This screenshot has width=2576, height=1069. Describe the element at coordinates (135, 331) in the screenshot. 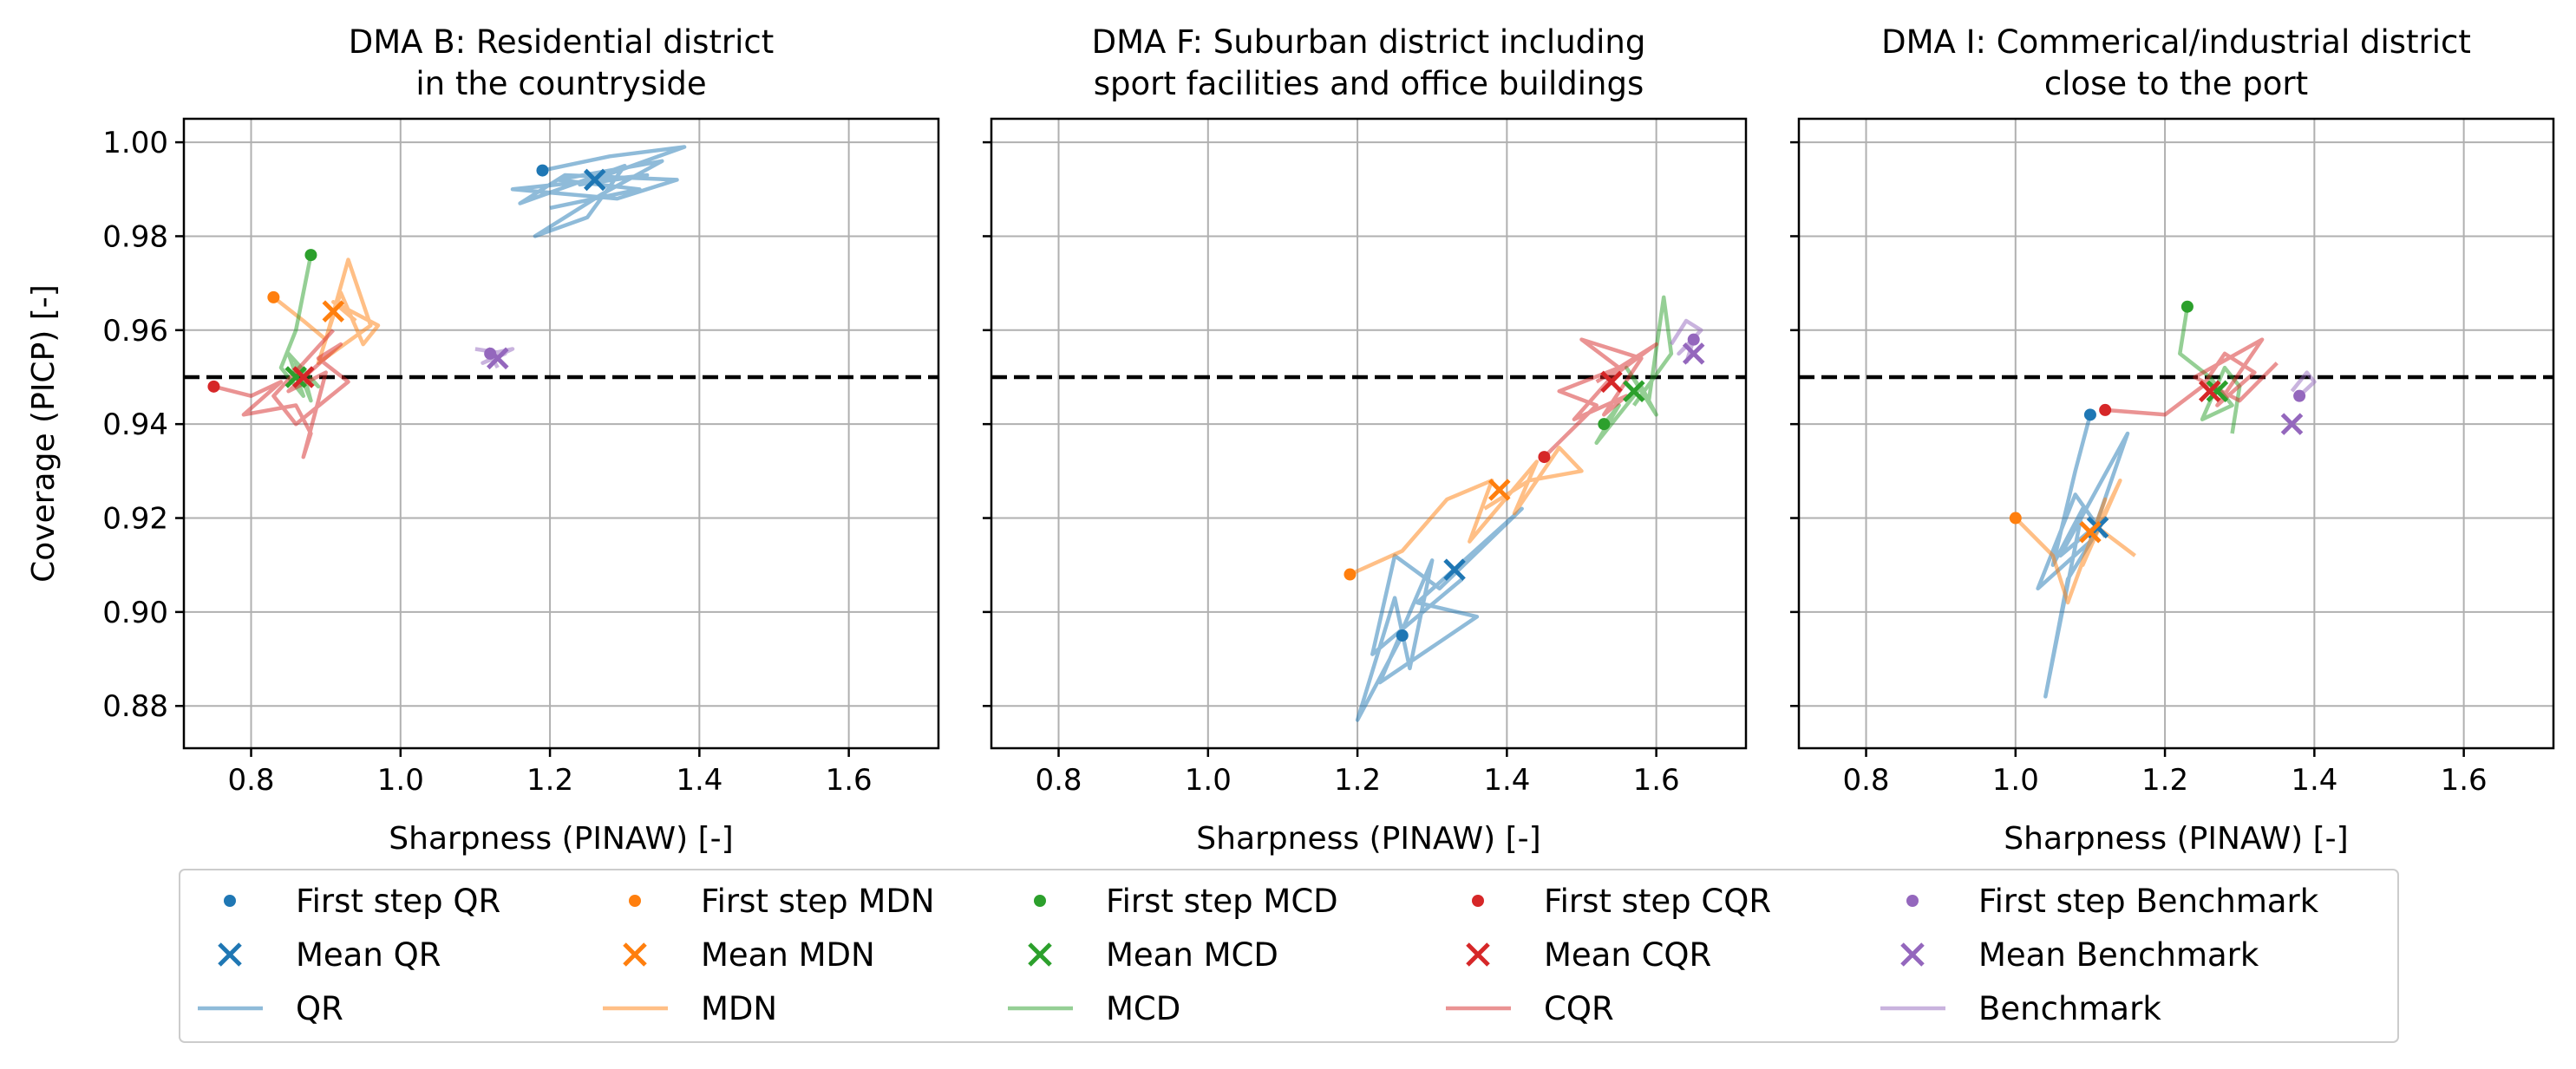

I see `y-tick-label: 0.96` at that location.